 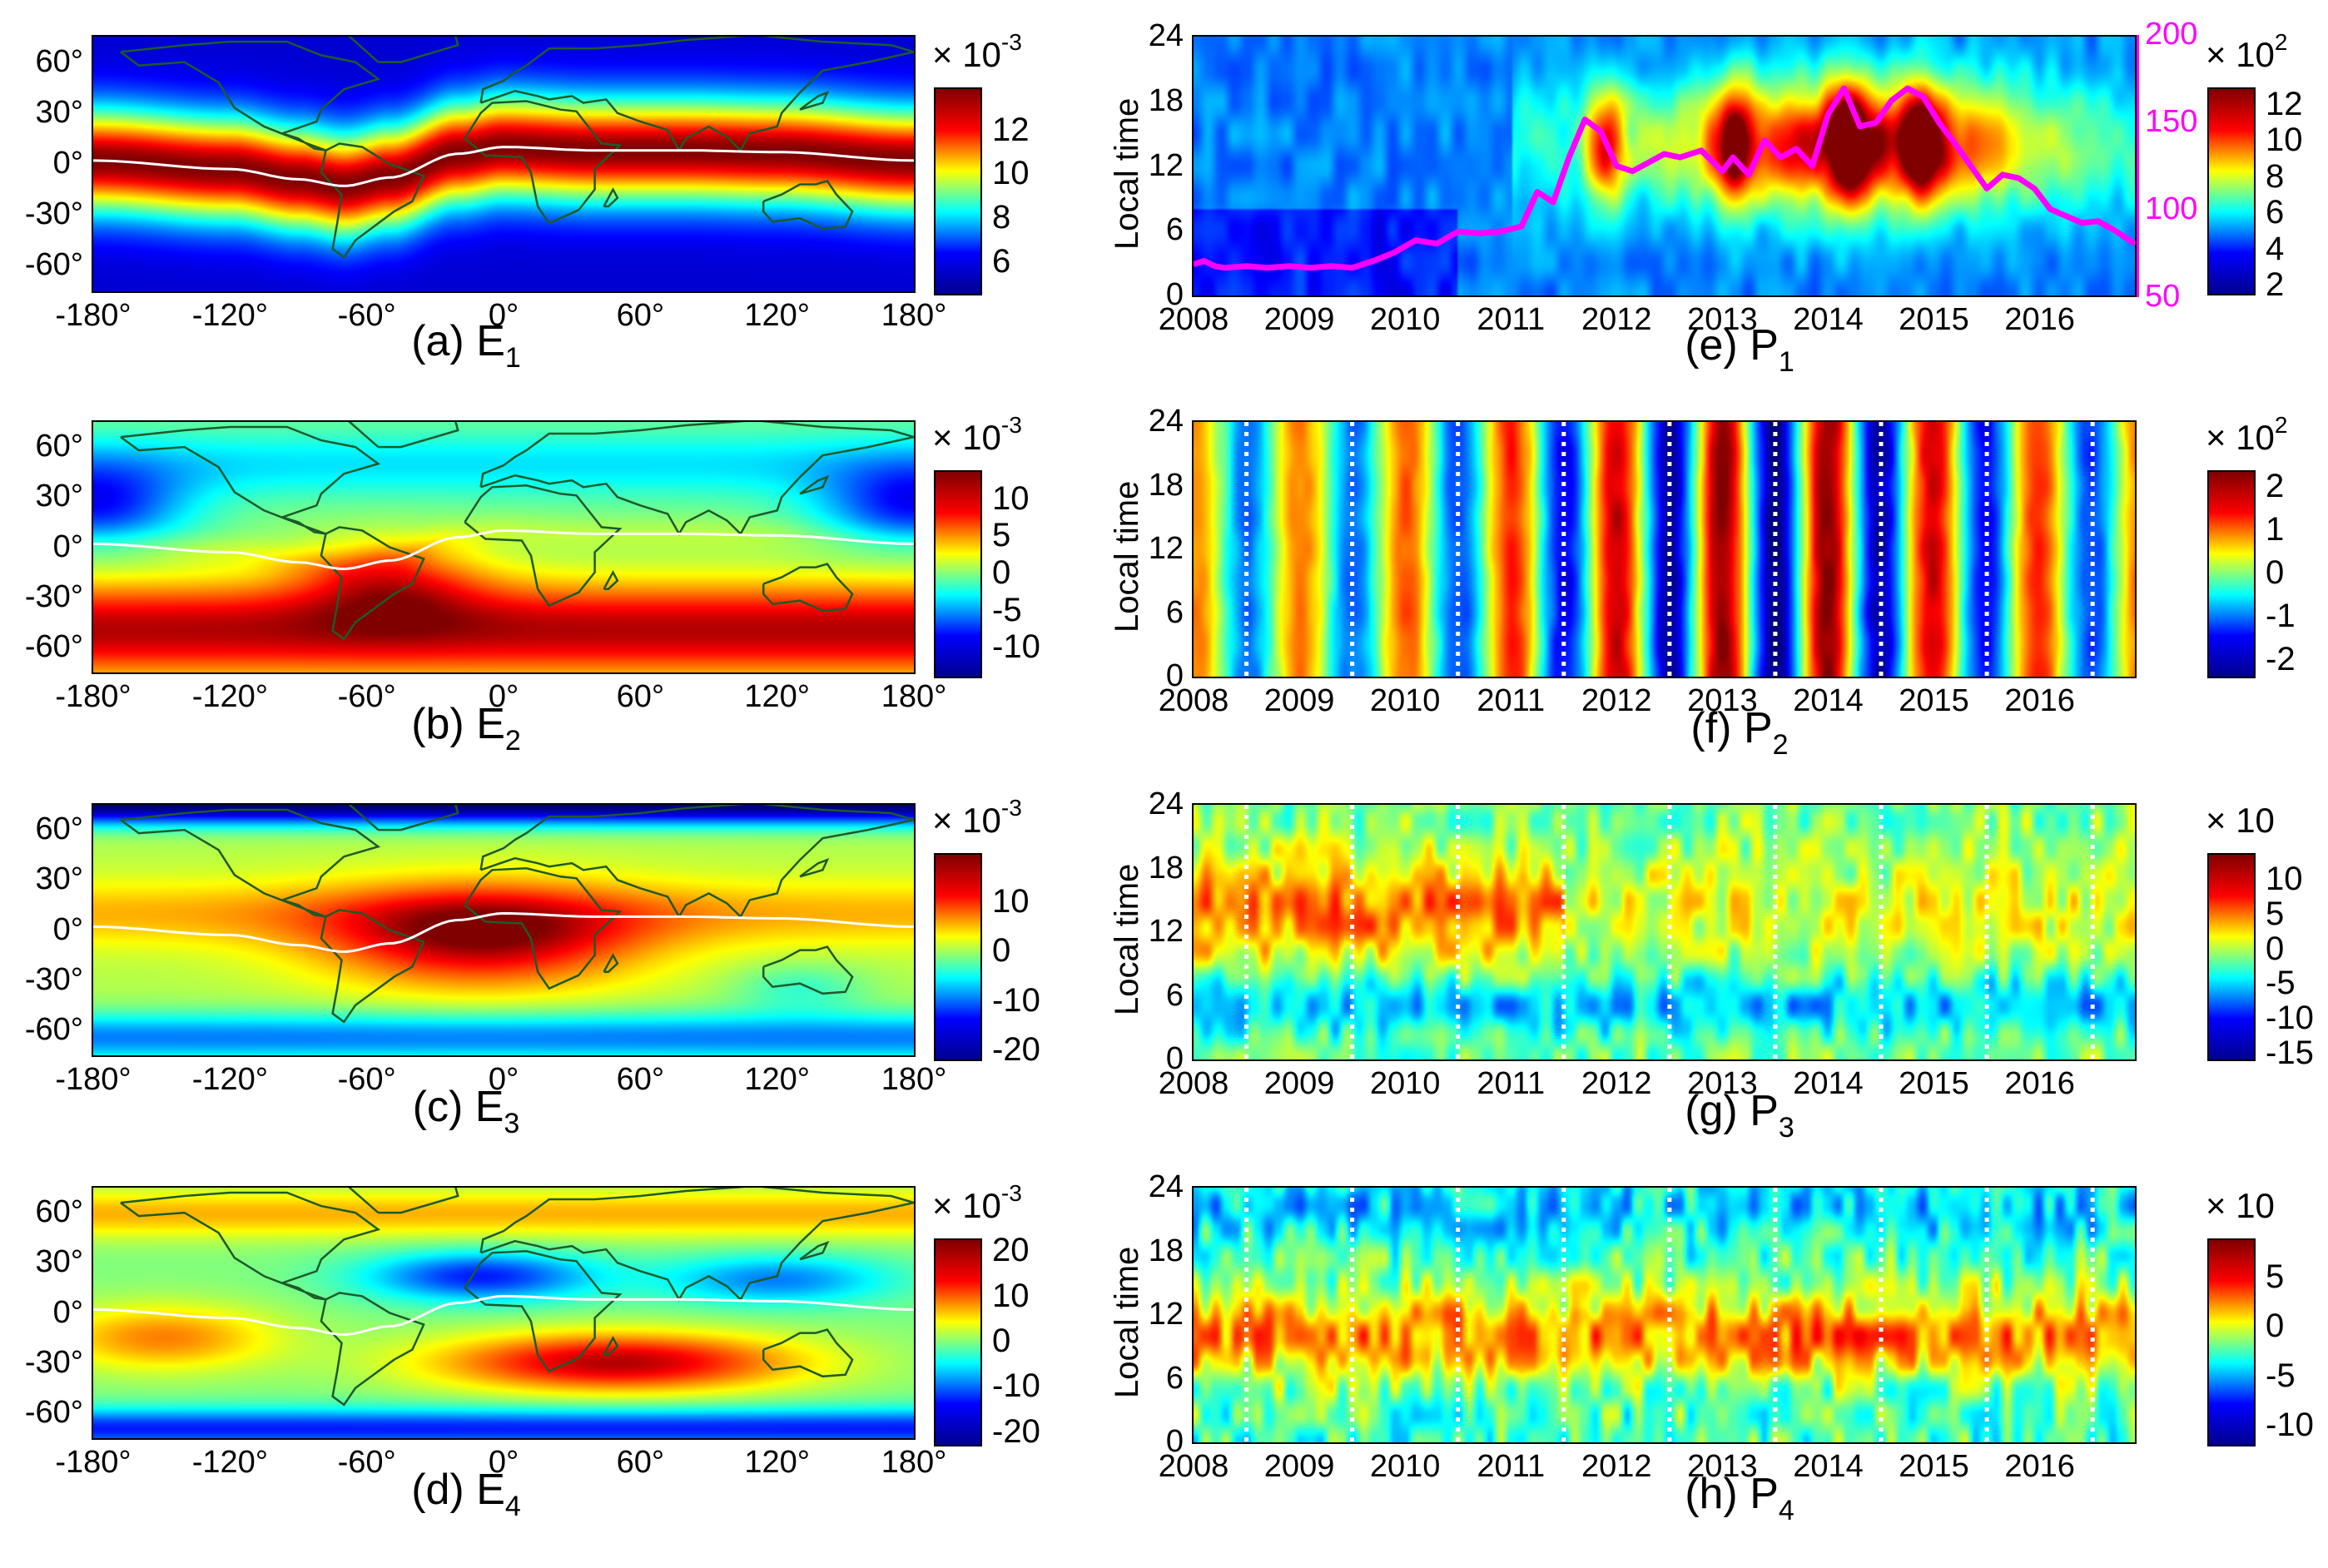 What do you see at coordinates (1786, 1128) in the screenshot?
I see `caption-subscript: 3` at bounding box center [1786, 1128].